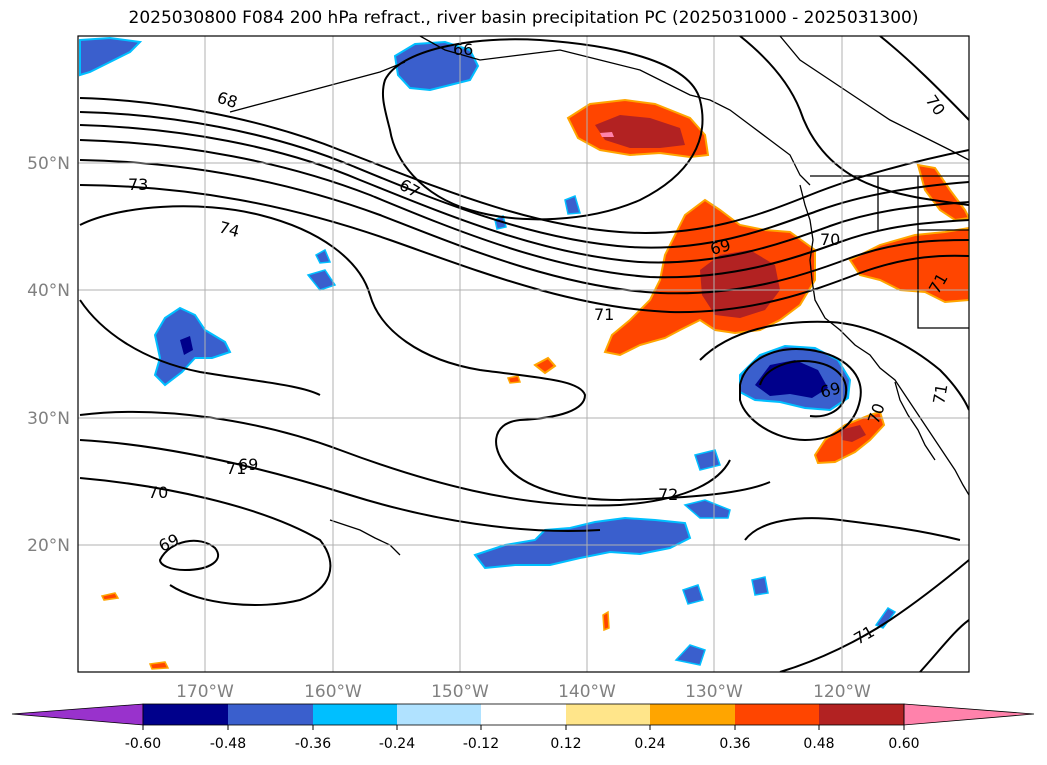  I want to click on lat-tick-label: 40°N, so click(48, 291).